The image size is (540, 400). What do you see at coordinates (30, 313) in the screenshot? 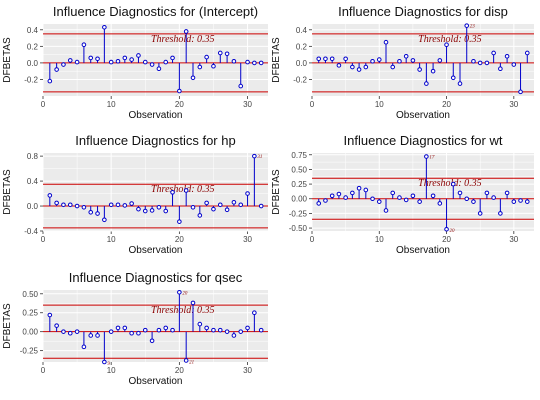
I see `y-tick-label: 0.25` at bounding box center [30, 313].